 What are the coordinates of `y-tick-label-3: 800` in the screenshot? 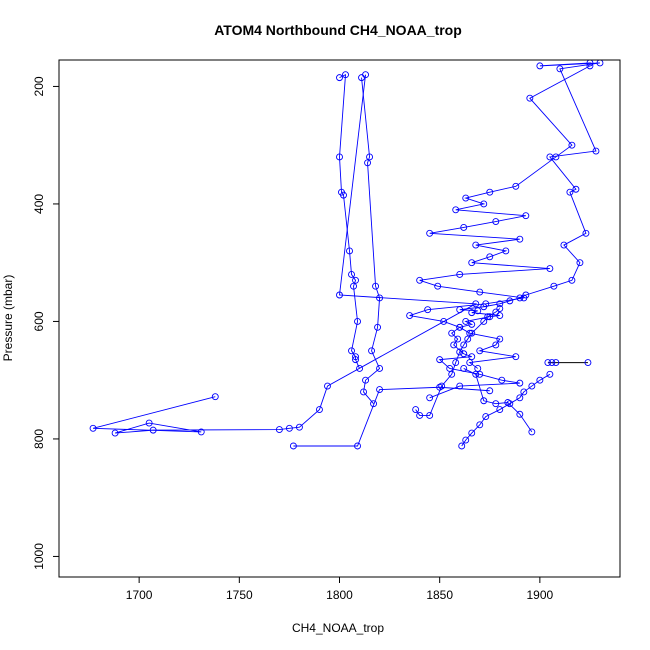 It's located at (39, 439).